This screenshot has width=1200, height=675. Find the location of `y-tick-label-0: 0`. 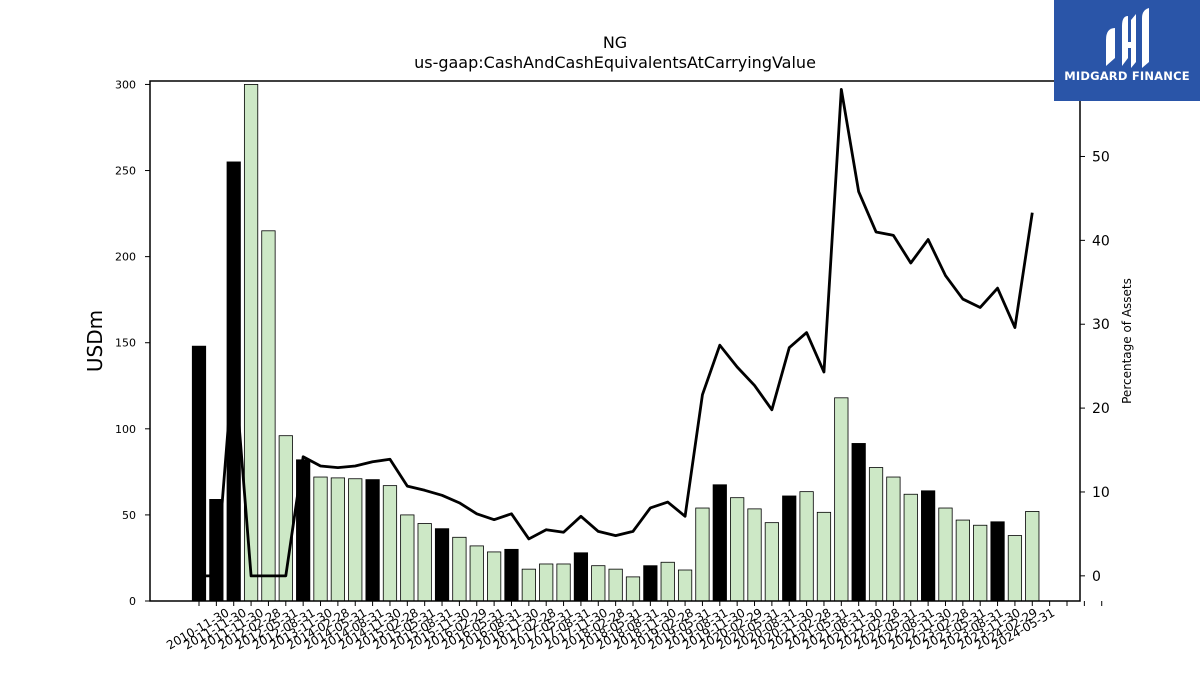

y-tick-label-0: 0 is located at coordinates (132, 601).